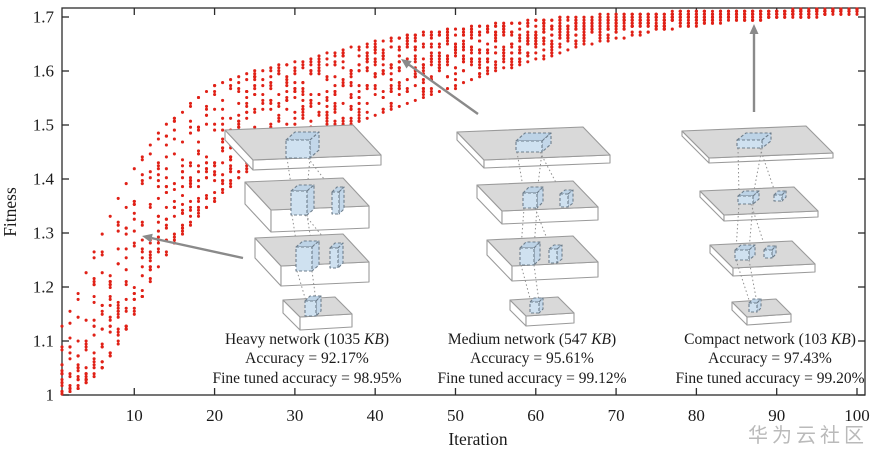  Describe the element at coordinates (616, 415) in the screenshot. I see `x-tick-label: 70` at that location.